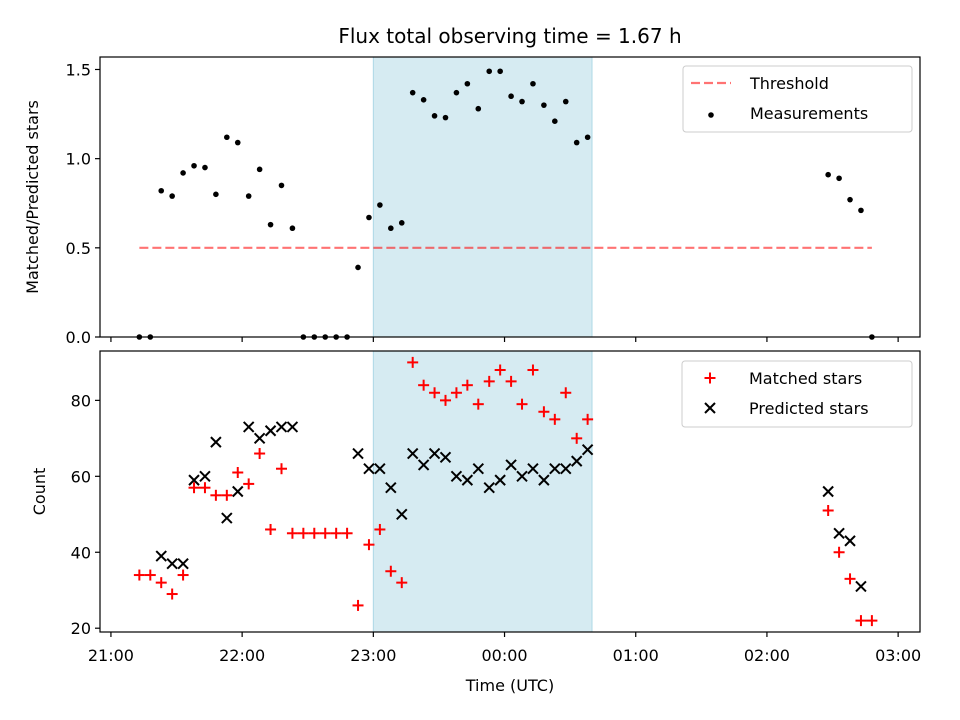 The height and width of the screenshot is (720, 960). What do you see at coordinates (78, 69) in the screenshot?
I see `y-tick-label: 1.5` at bounding box center [78, 69].